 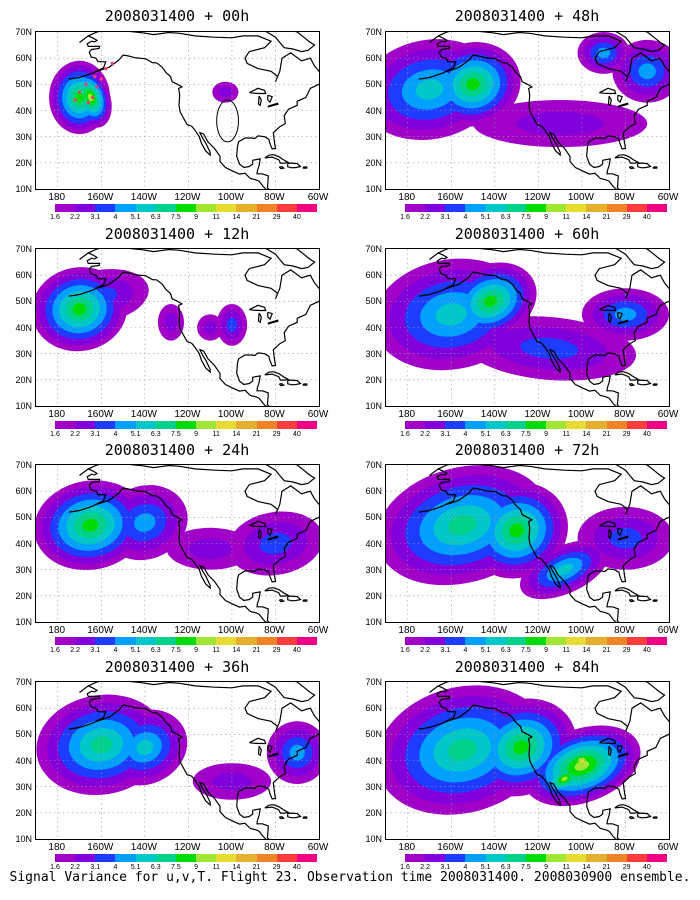 What do you see at coordinates (55, 217) in the screenshot?
I see `colorbar-label: 1.6` at bounding box center [55, 217].